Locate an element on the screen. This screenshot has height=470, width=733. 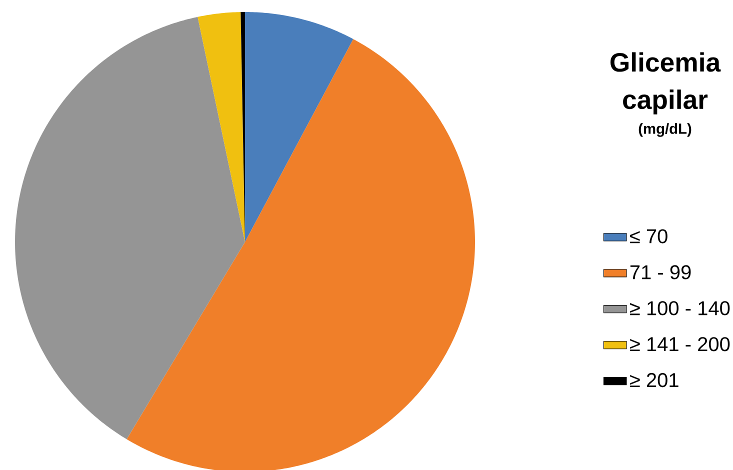
text: (mg/dL) is located at coordinates (665, 130).